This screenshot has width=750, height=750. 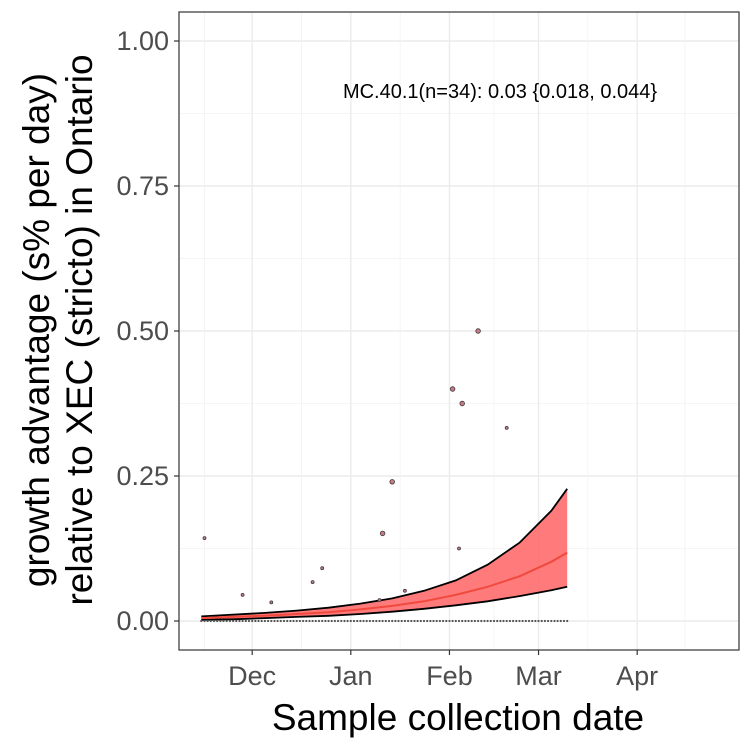 What do you see at coordinates (449, 676) in the screenshot?
I see `x-tick-label: Feb` at bounding box center [449, 676].